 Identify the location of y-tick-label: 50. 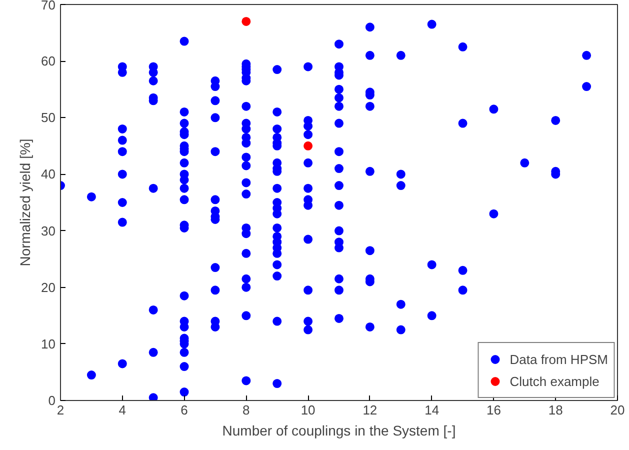
(48, 118).